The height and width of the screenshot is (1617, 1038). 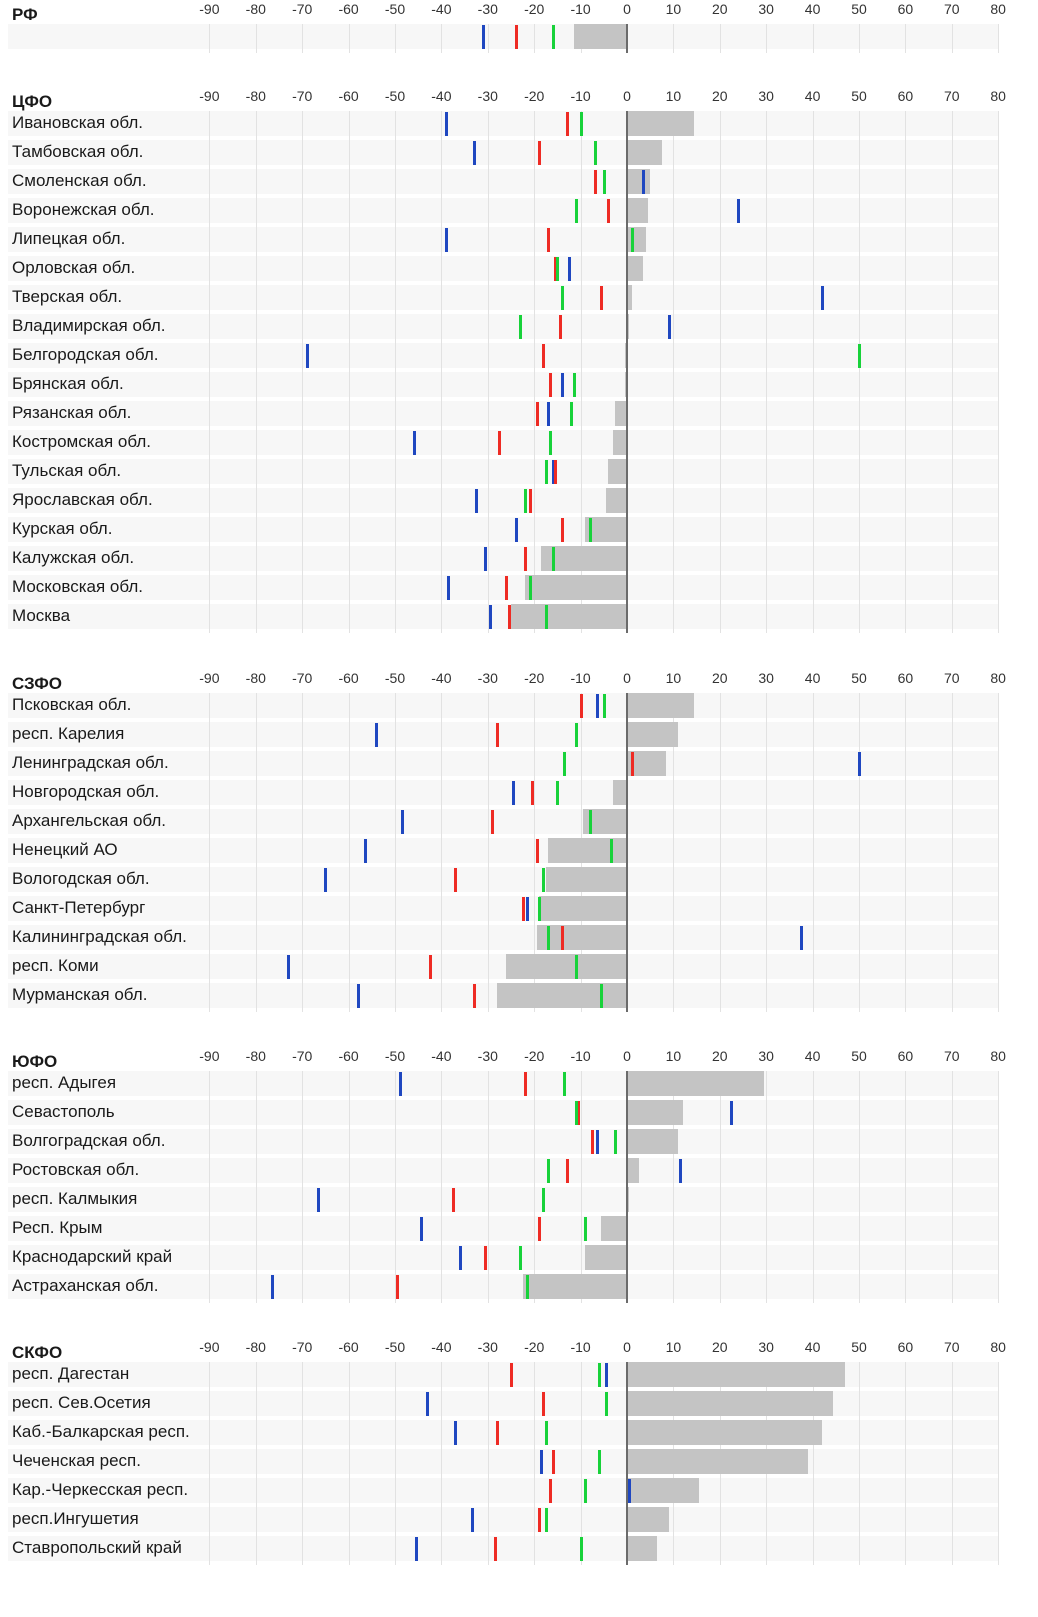 What do you see at coordinates (89, 325) in the screenshot?
I see `row-label: Владимирская обл.` at bounding box center [89, 325].